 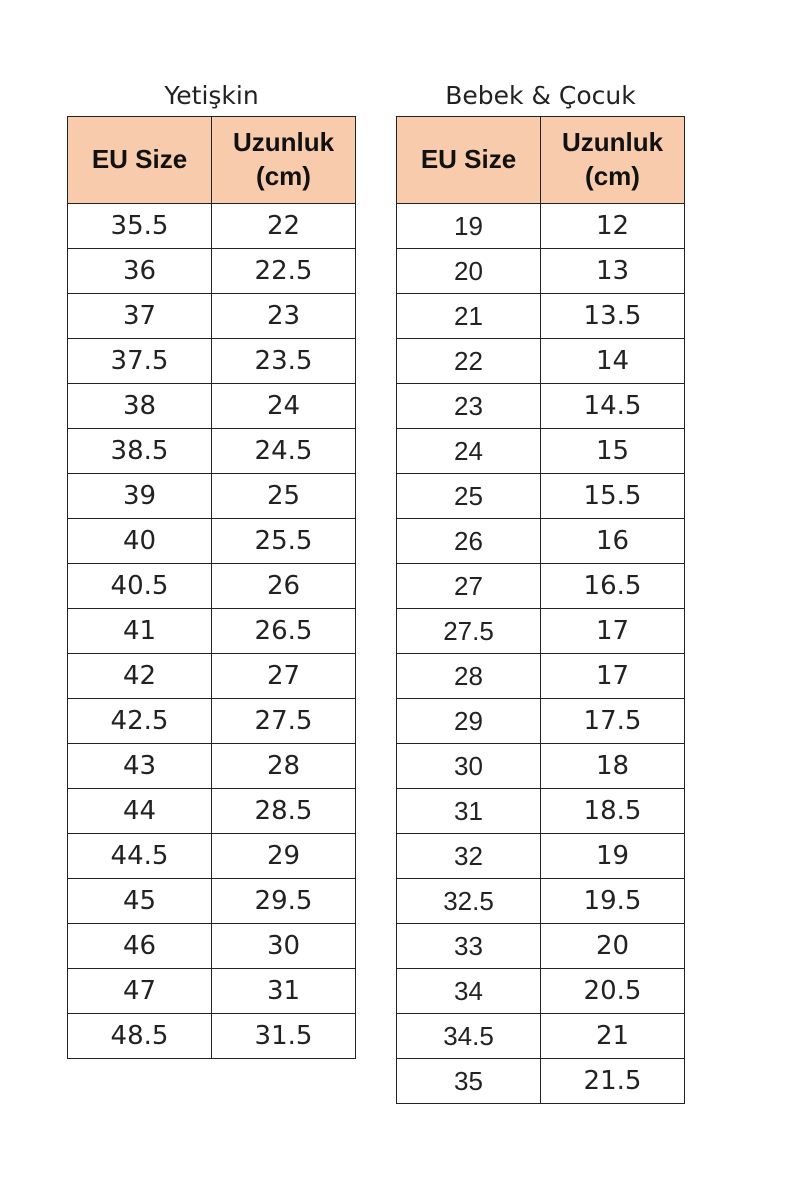 I want to click on table-row: 27.5 17, so click(x=540, y=631).